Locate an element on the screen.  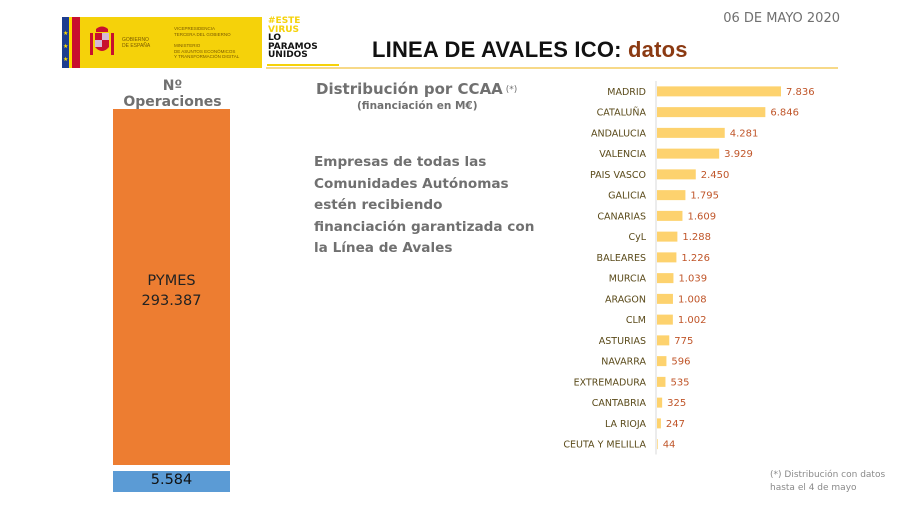
category-label: ANDALUCIA is located at coordinates (618, 133).